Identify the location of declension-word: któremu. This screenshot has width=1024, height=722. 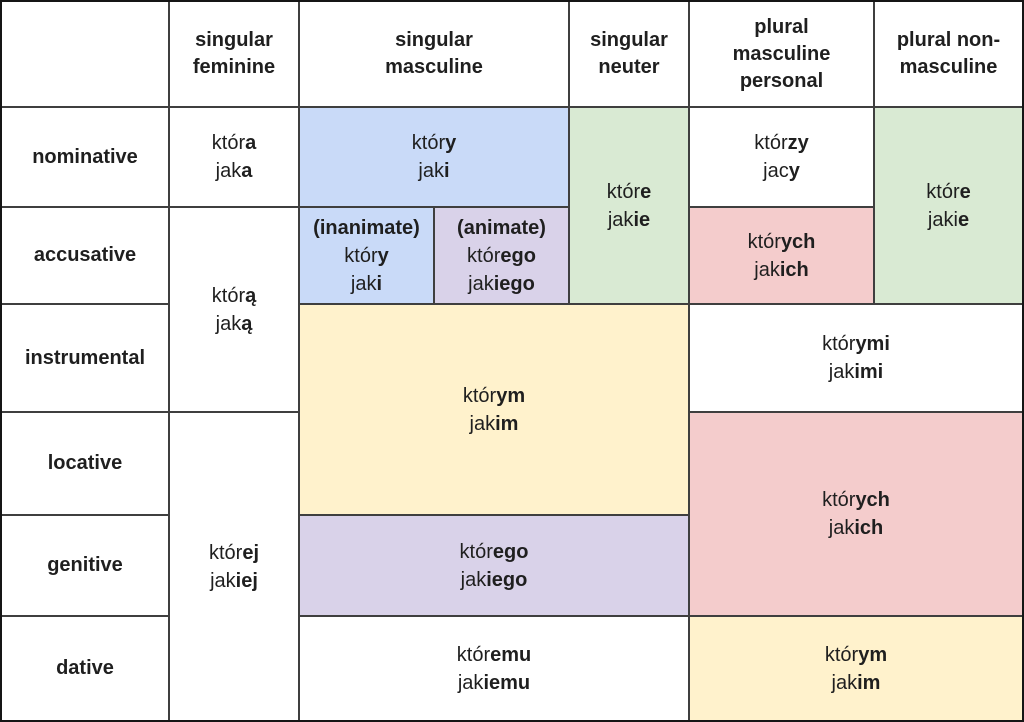
(494, 654).